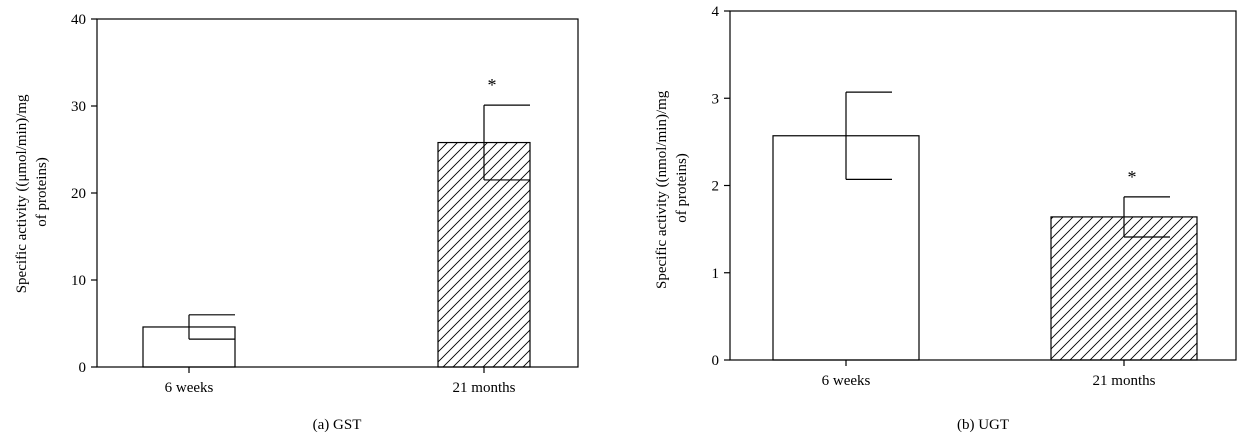  What do you see at coordinates (721, 186) in the screenshot?
I see `y-ticks-ugt: 0 1 2 3 4` at bounding box center [721, 186].